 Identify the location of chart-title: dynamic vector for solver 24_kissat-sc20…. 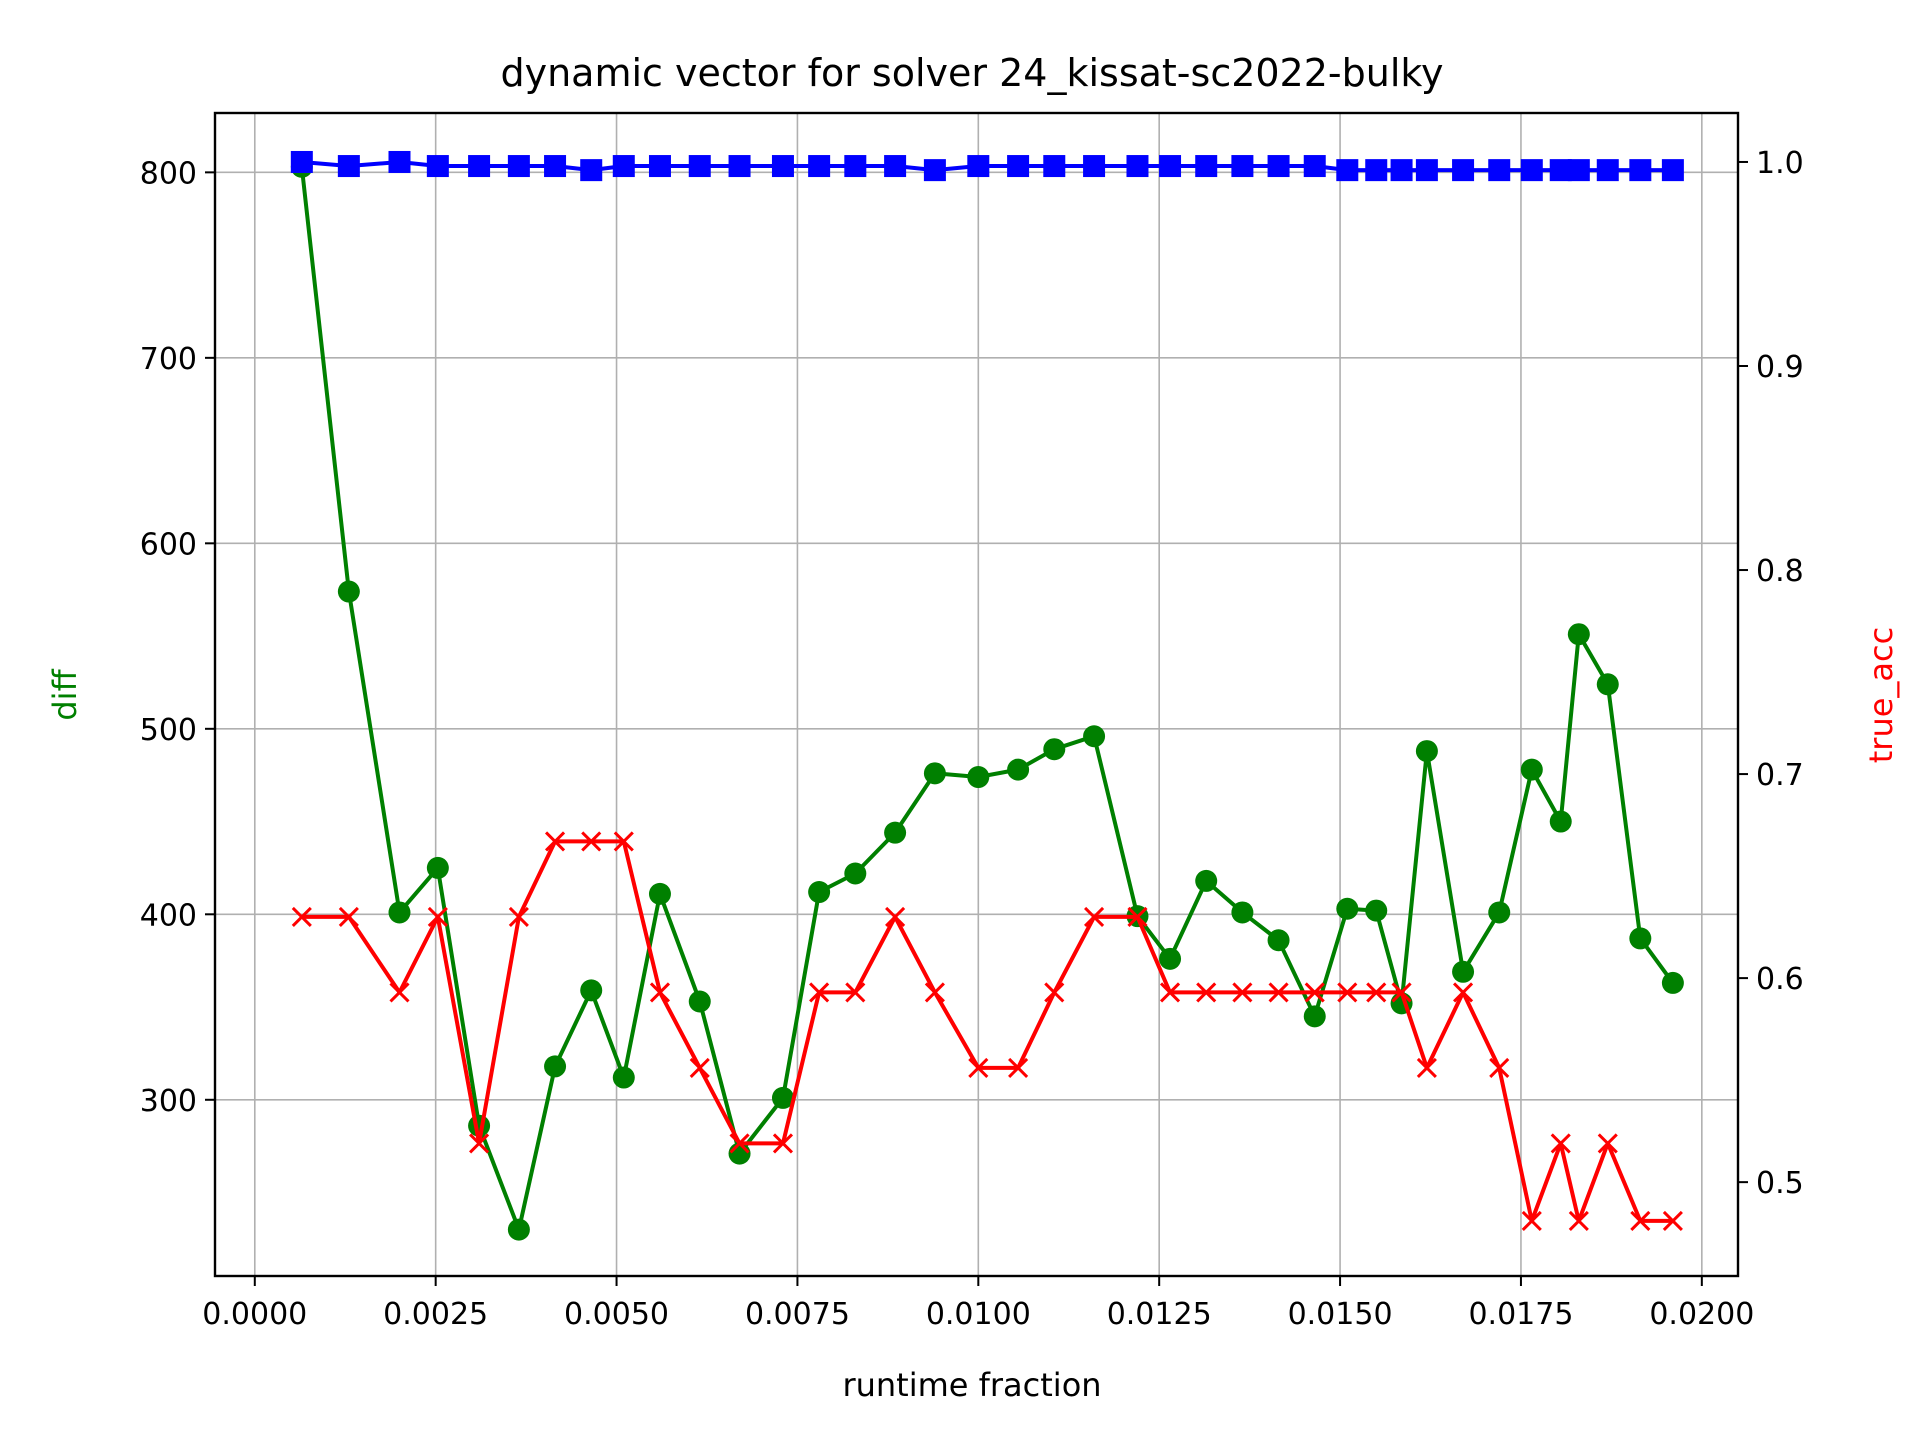
(971, 73).